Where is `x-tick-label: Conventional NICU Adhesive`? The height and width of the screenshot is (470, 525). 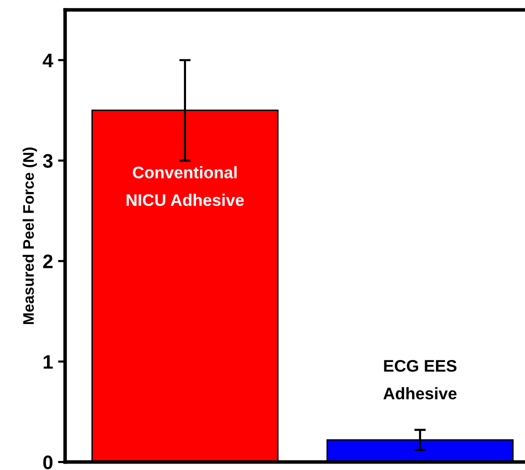
x-tick-label: Conventional NICU Adhesive is located at coordinates (185, 186).